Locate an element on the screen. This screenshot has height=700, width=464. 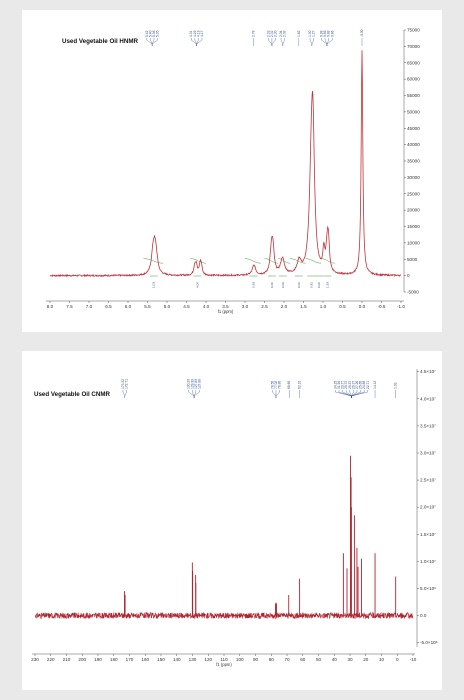
hnmr-y-tick-label: 75000 is located at coordinates (413, 30).